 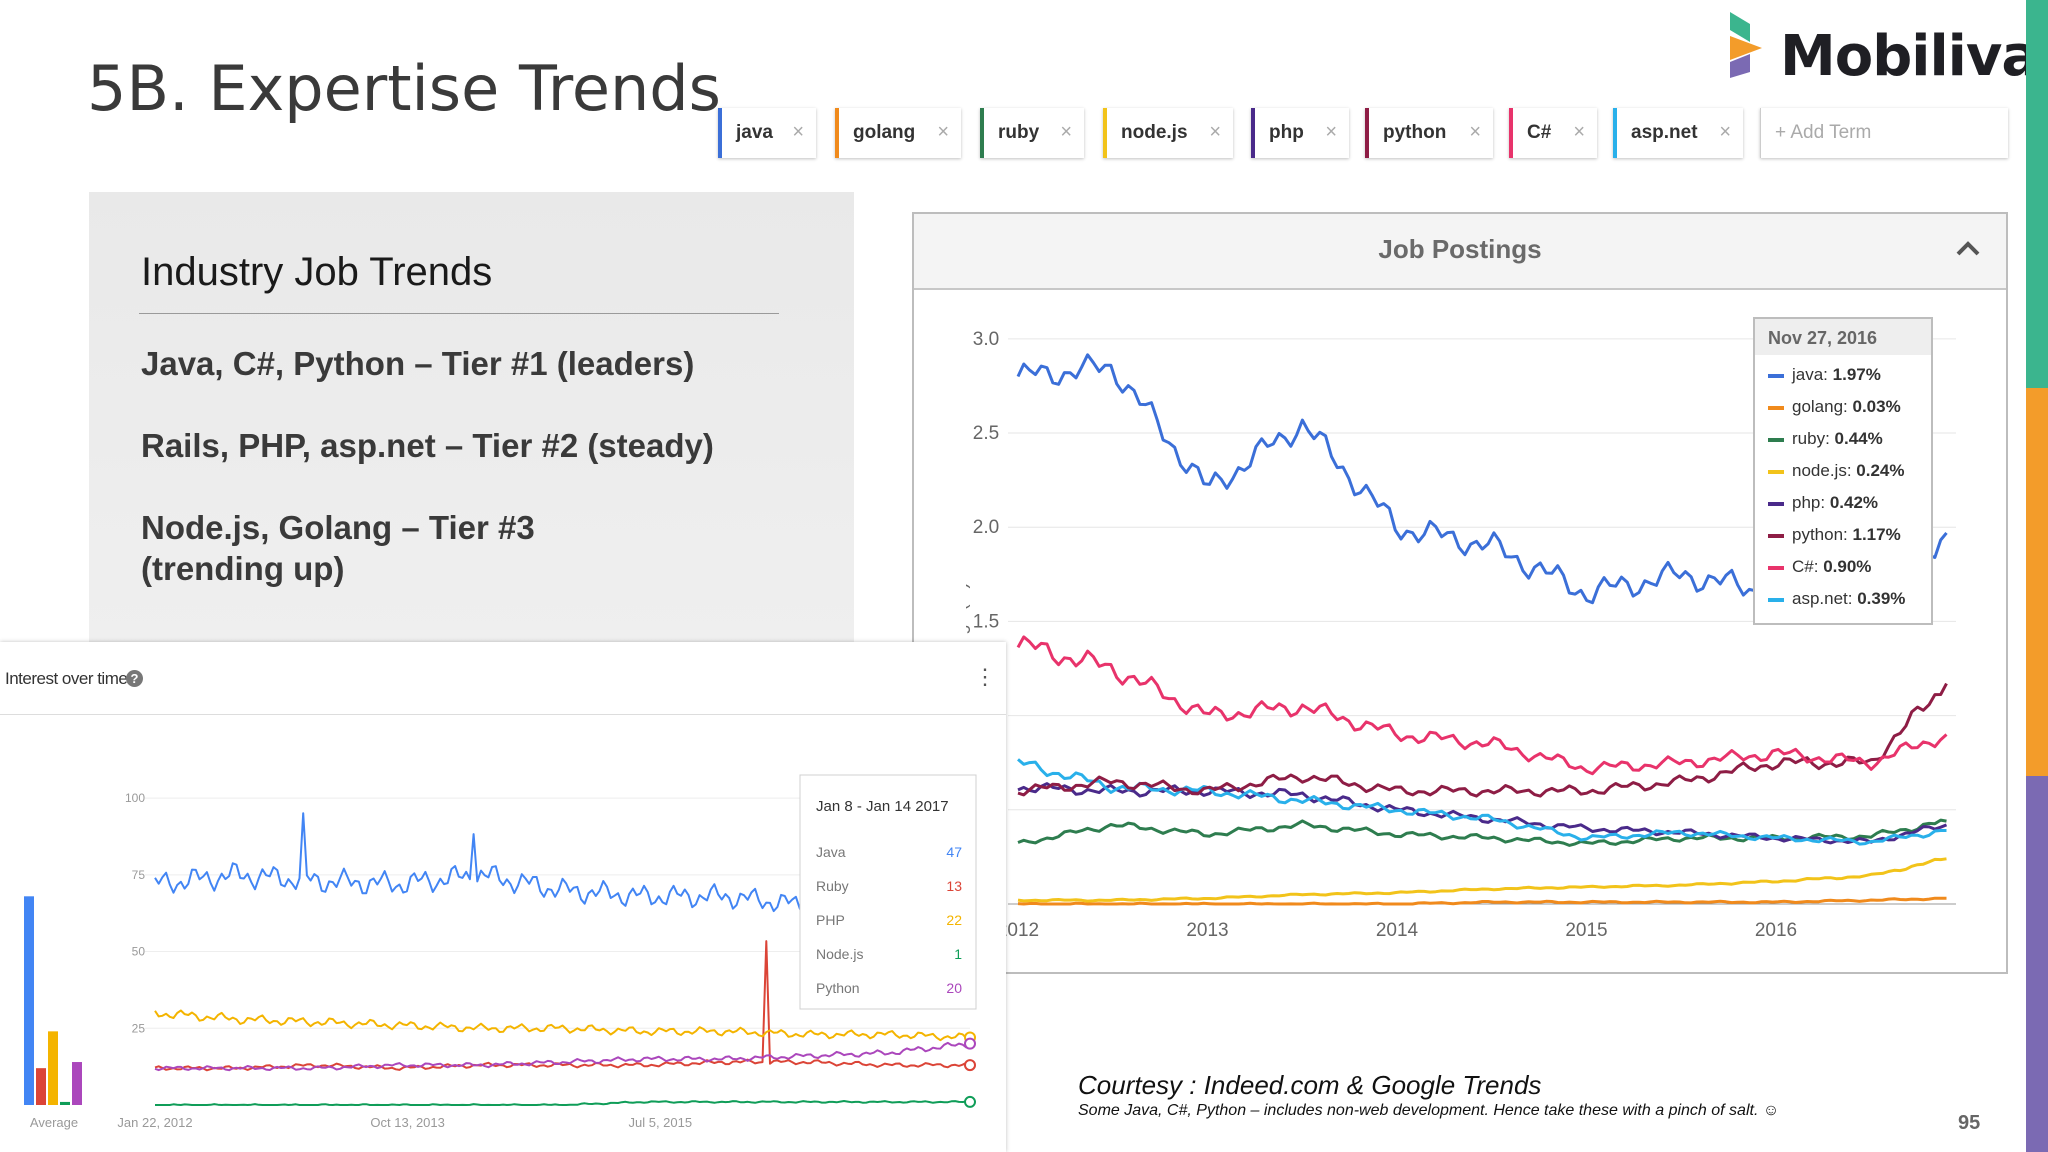 I want to click on term-chip-php: php ×, so click(x=1300, y=133).